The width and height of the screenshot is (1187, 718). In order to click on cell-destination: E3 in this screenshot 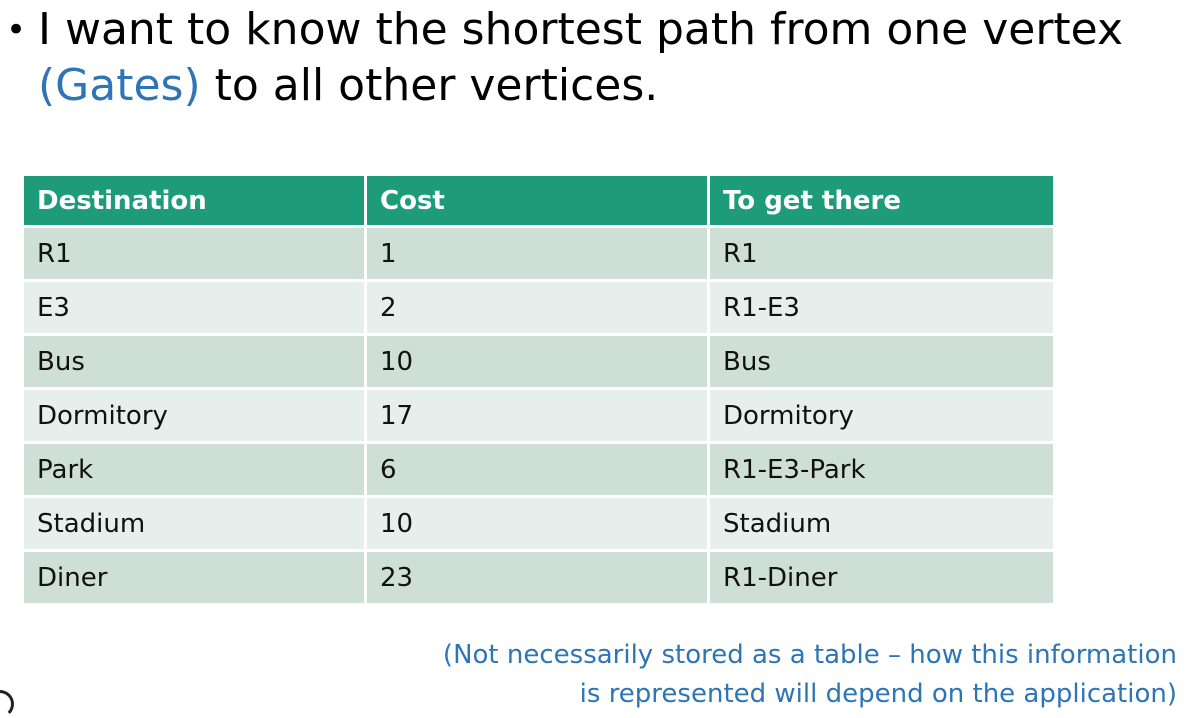, I will do `click(195, 309)`.